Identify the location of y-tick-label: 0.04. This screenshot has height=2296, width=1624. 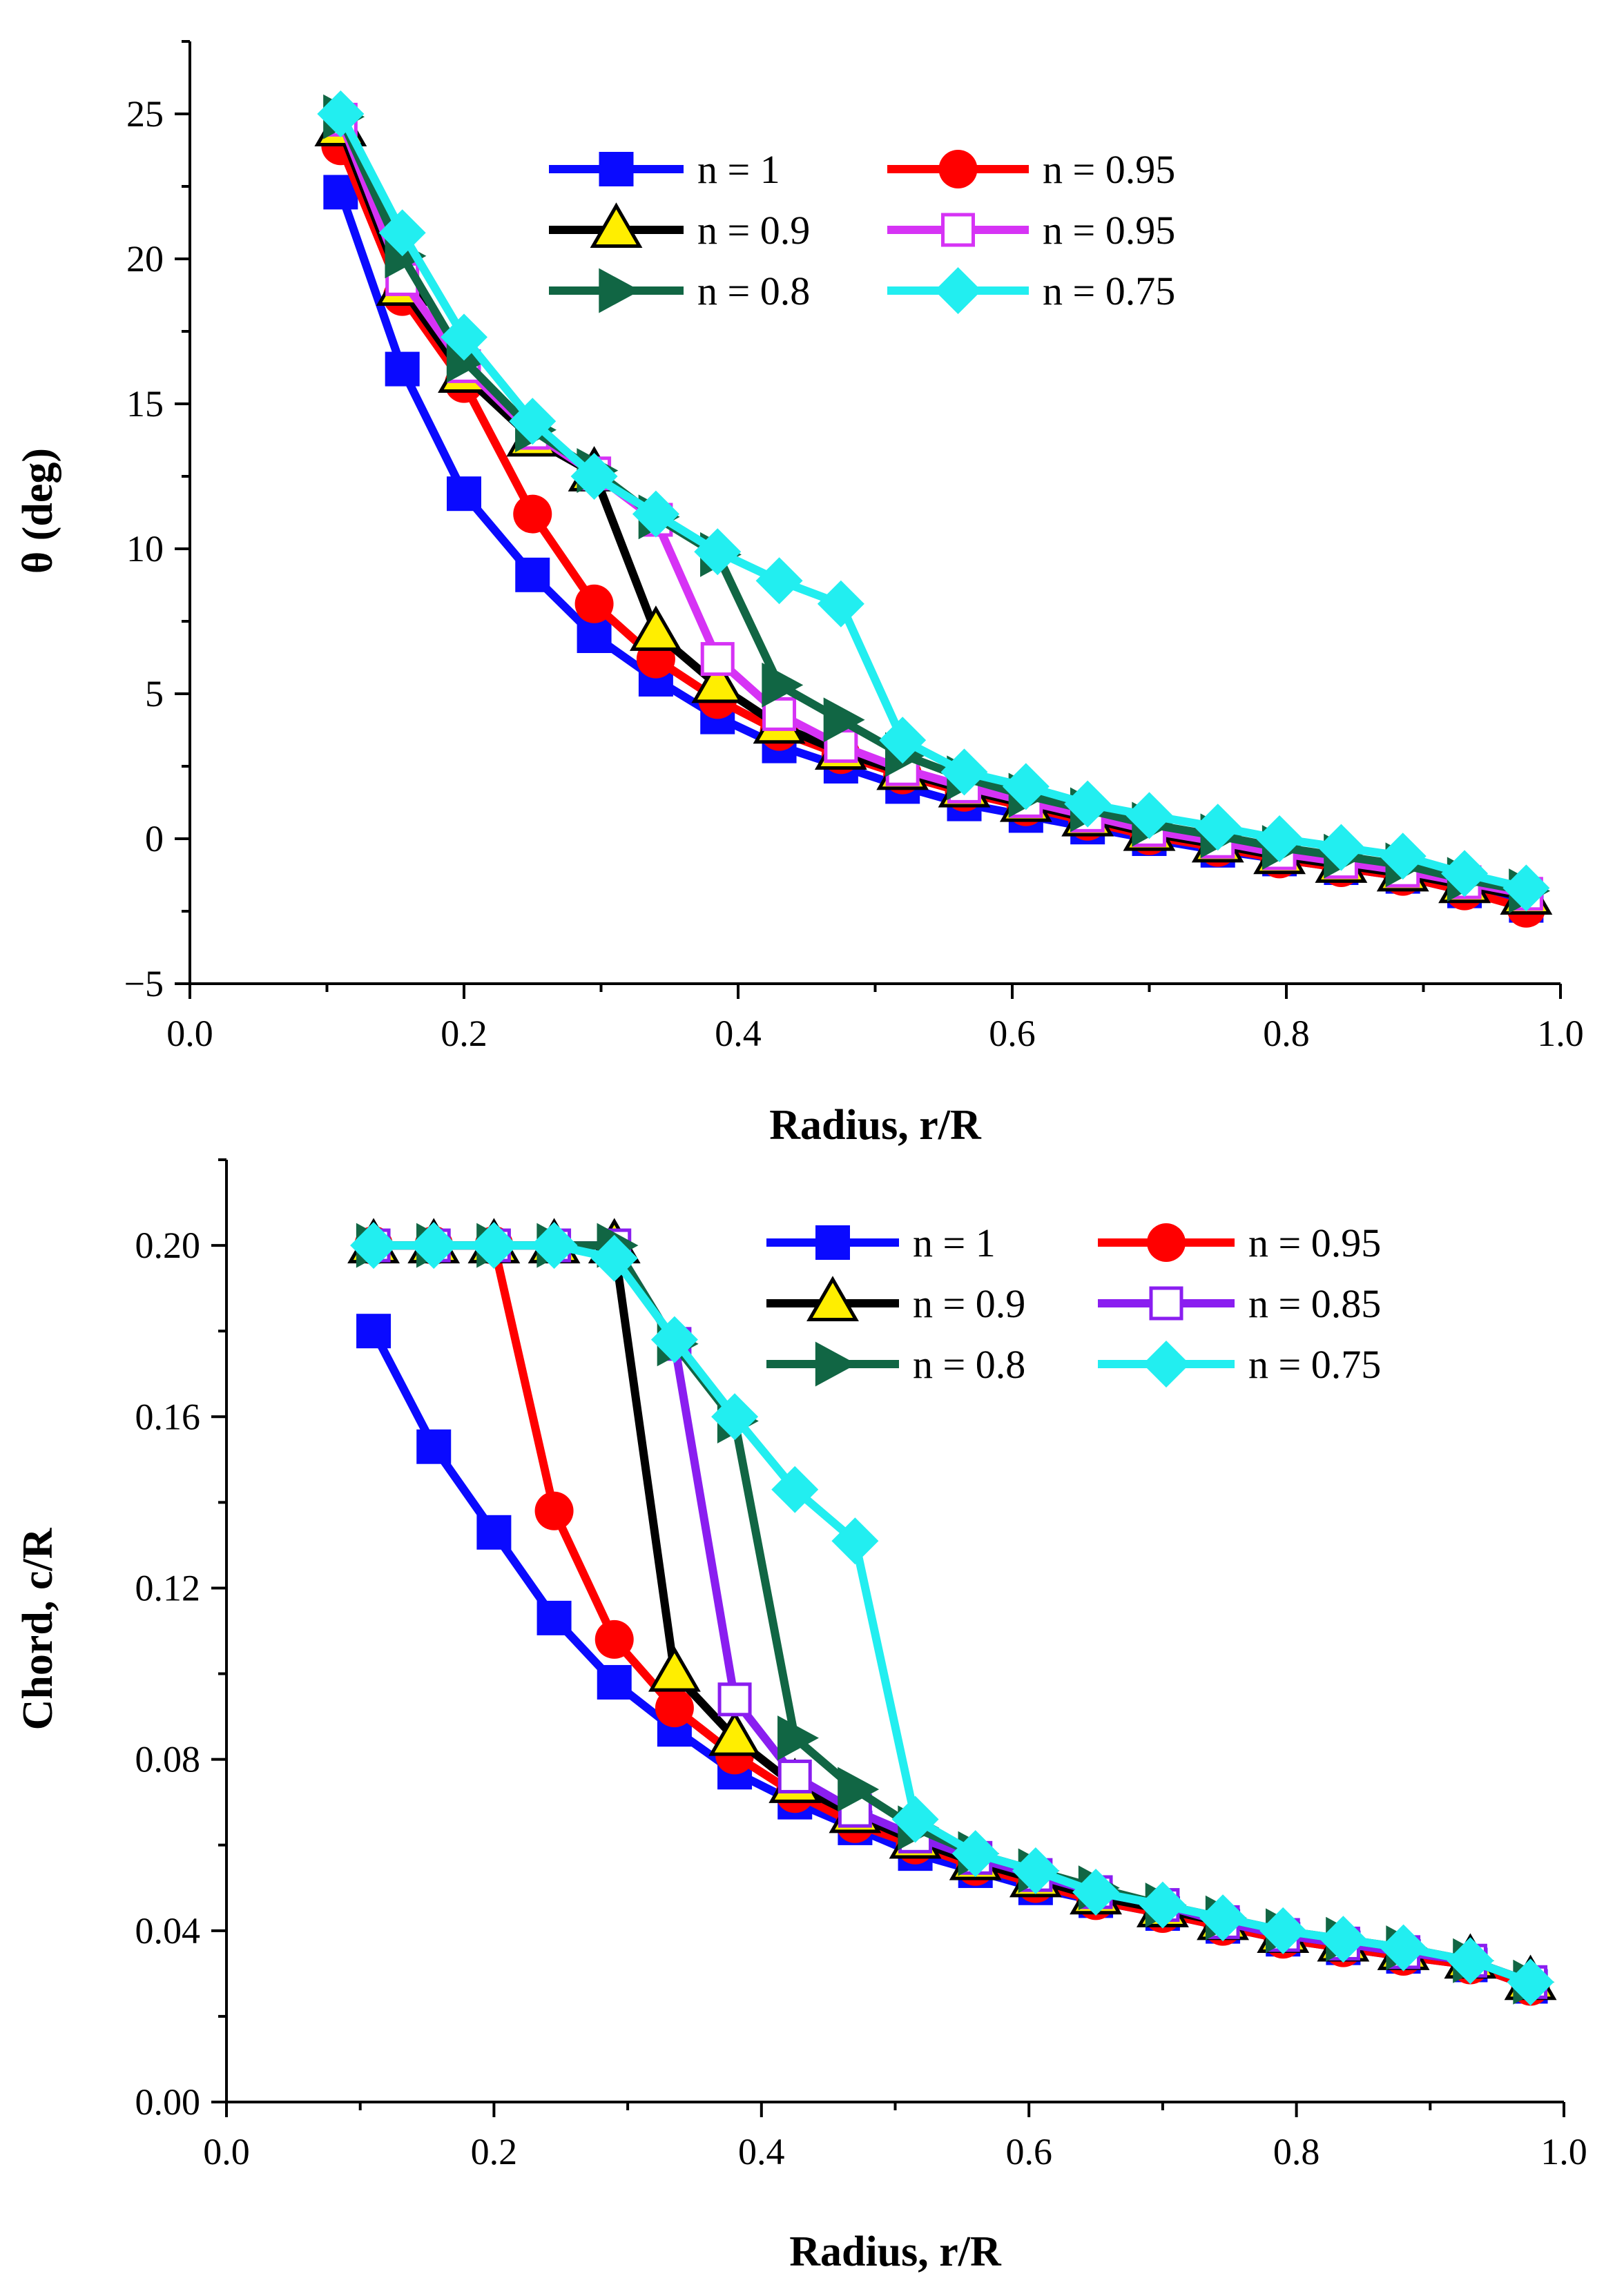
(168, 1931).